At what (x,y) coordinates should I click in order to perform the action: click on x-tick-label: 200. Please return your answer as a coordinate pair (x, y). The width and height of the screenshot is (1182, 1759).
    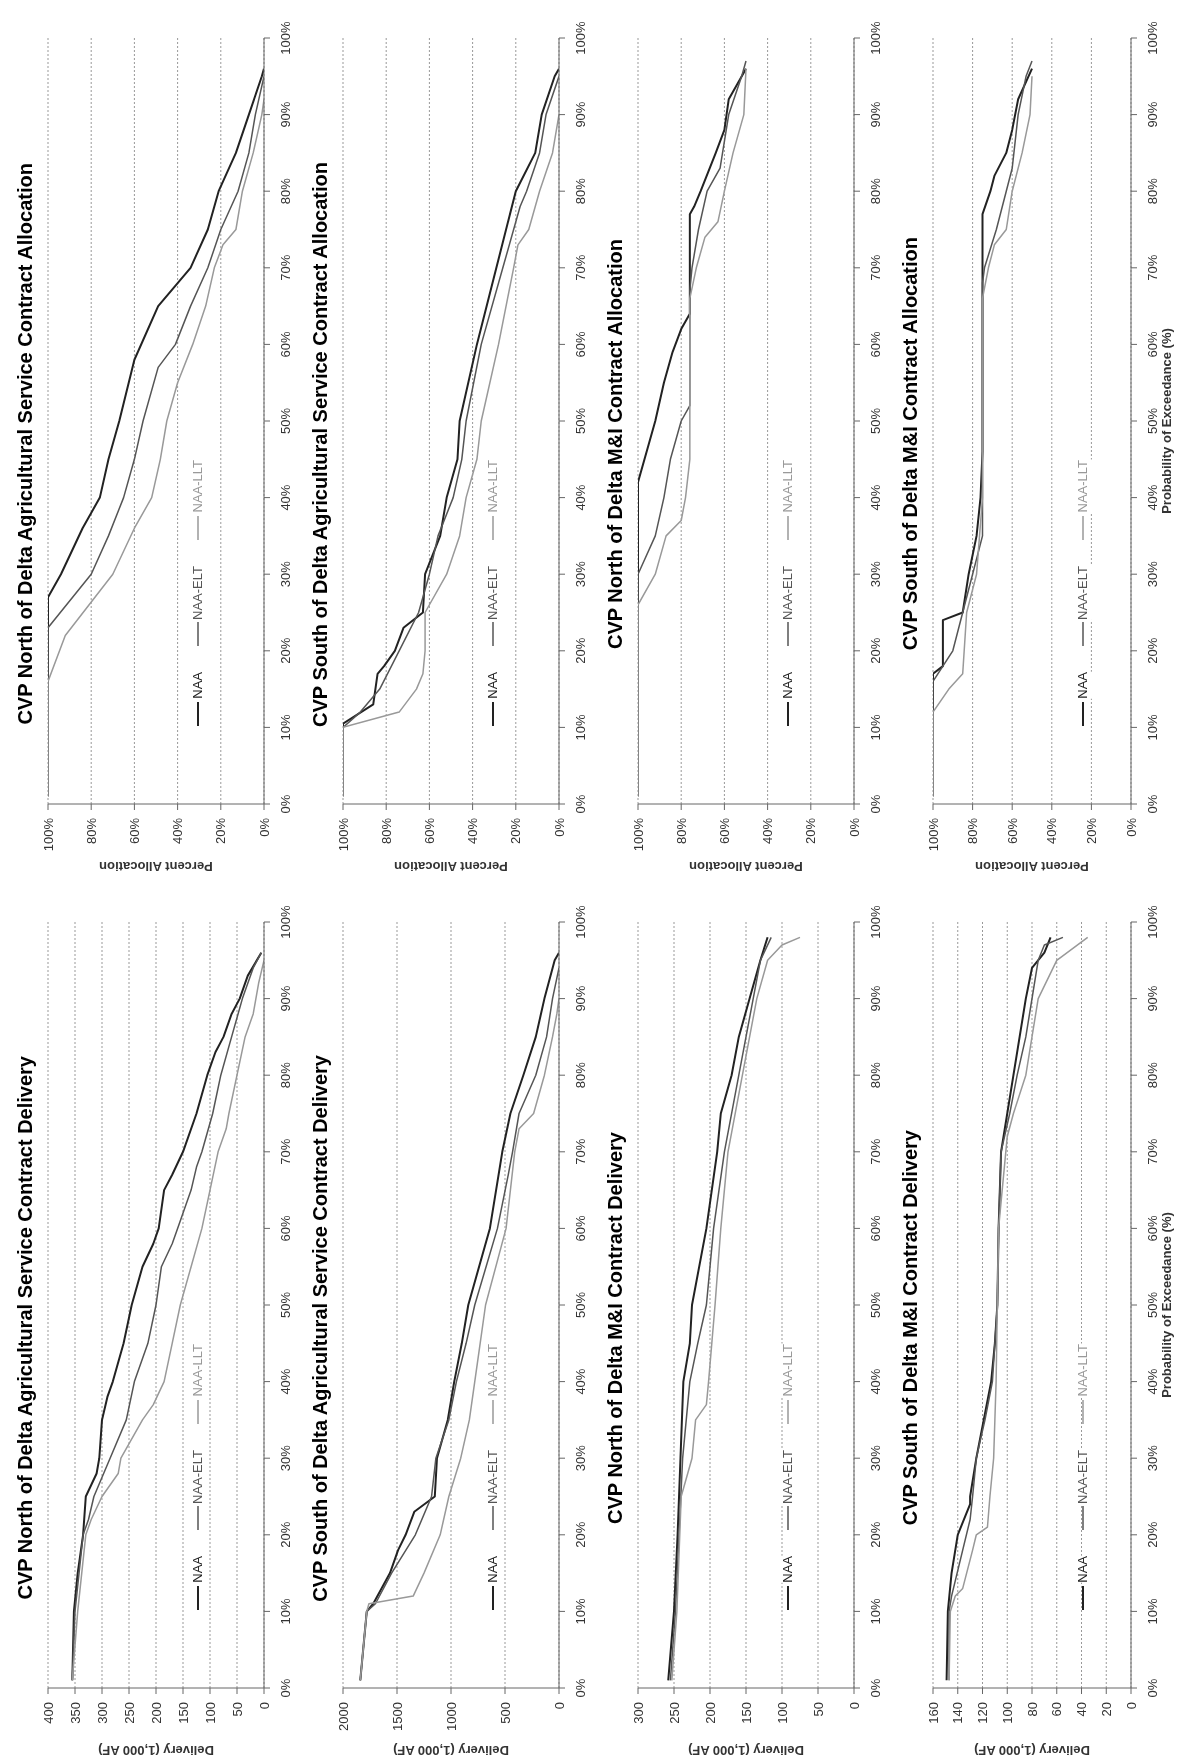
    Looking at the image, I should click on (710, 1713).